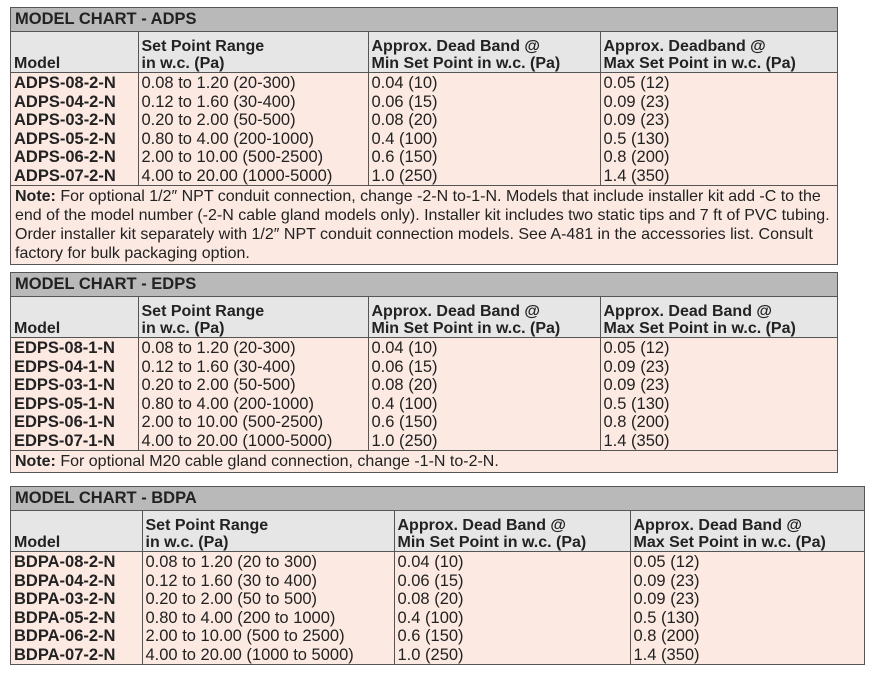 The image size is (888, 694). Describe the element at coordinates (267, 617) in the screenshot. I see `set-point-range-cell: 0.80 to 4.00 (200 to 1000)` at that location.